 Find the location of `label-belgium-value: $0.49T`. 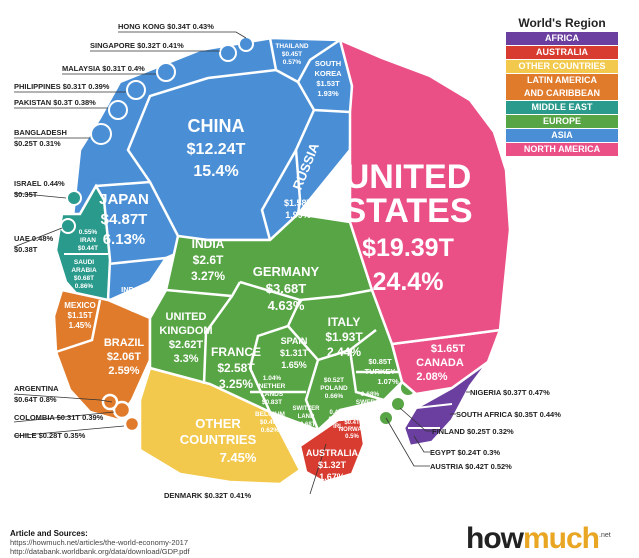

label-belgium-value: $0.49T is located at coordinates (270, 422).